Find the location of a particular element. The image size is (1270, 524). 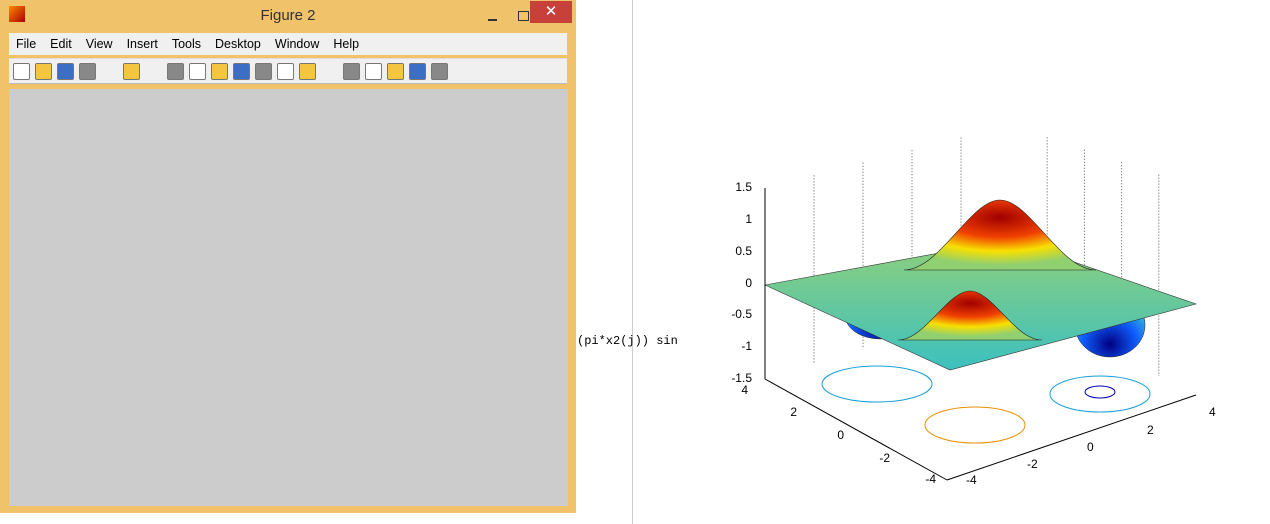

menu-item: Window is located at coordinates (297, 44).